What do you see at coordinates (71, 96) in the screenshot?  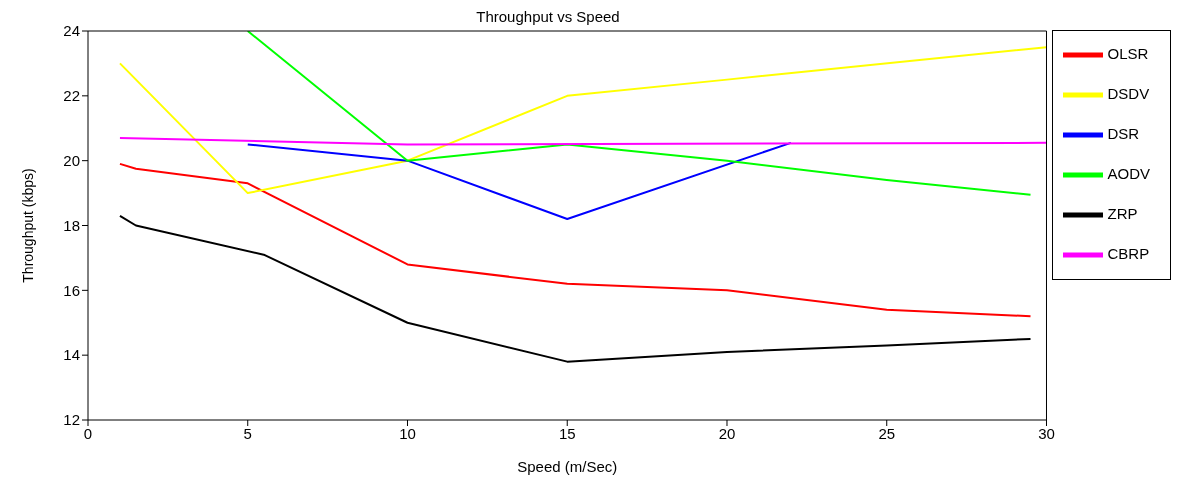 I see `y-tick-label: 22` at bounding box center [71, 96].